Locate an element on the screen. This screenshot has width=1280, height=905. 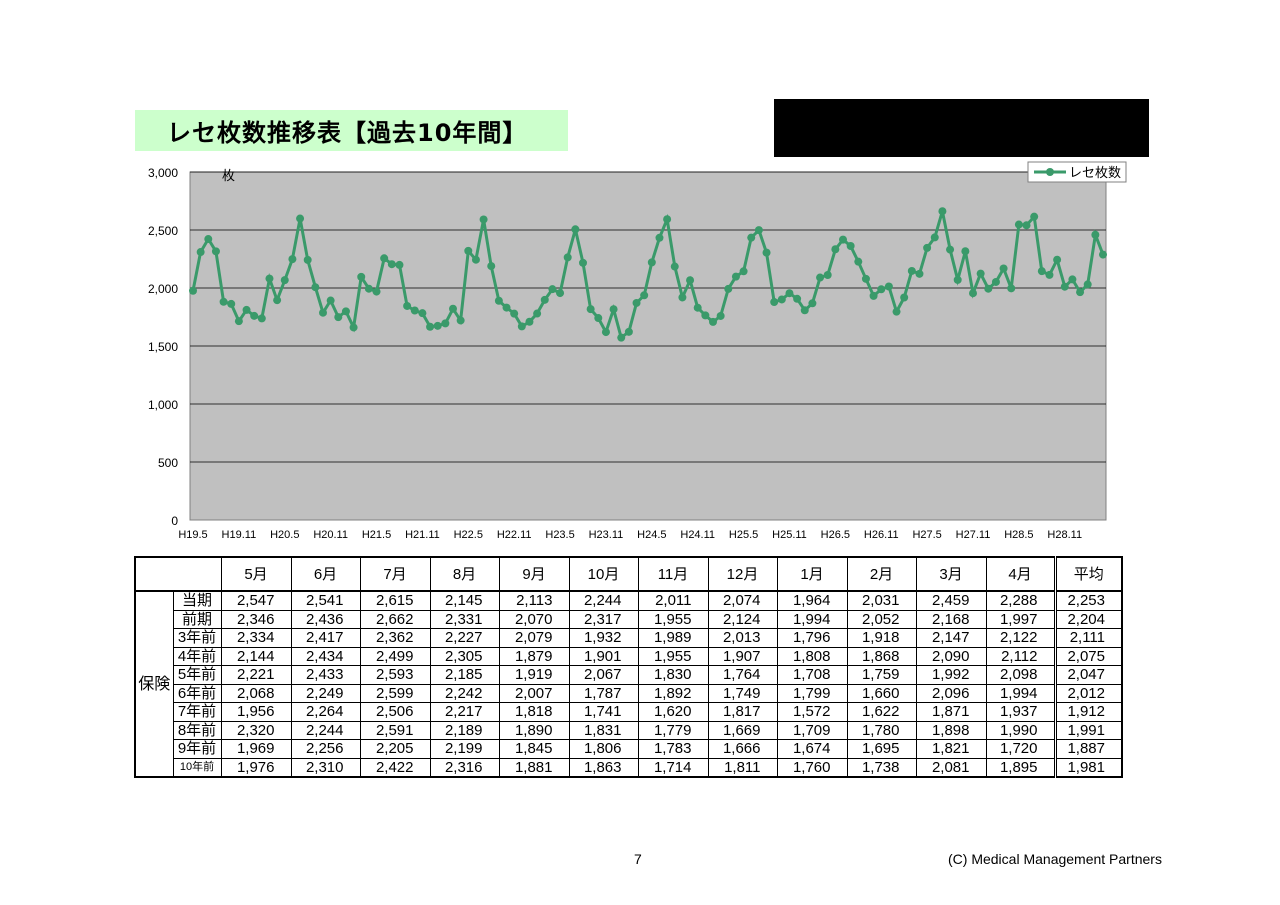
row-label: 10年前 is located at coordinates (197, 767).